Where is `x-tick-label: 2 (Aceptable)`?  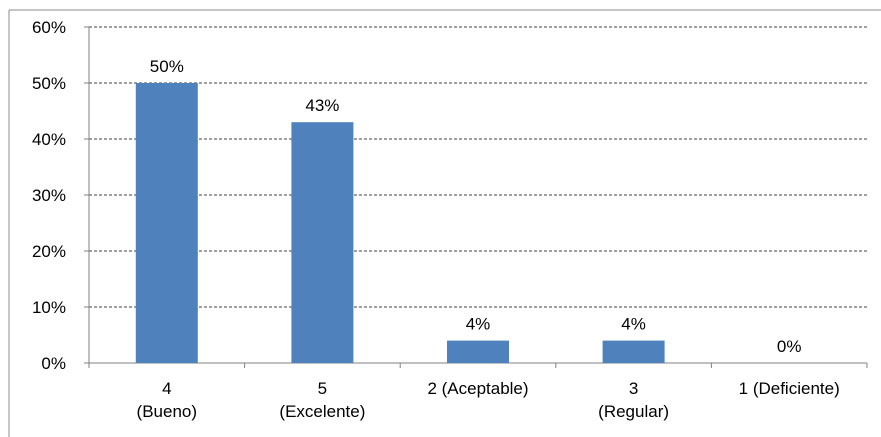
x-tick-label: 2 (Aceptable) is located at coordinates (477, 388).